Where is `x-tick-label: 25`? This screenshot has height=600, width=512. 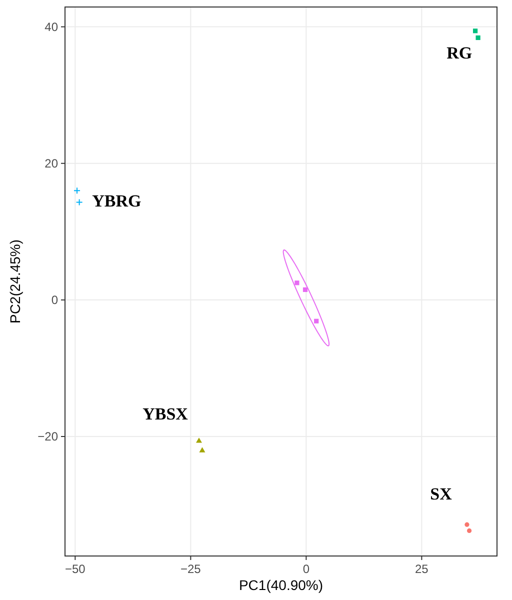 x-tick-label: 25 is located at coordinates (422, 569).